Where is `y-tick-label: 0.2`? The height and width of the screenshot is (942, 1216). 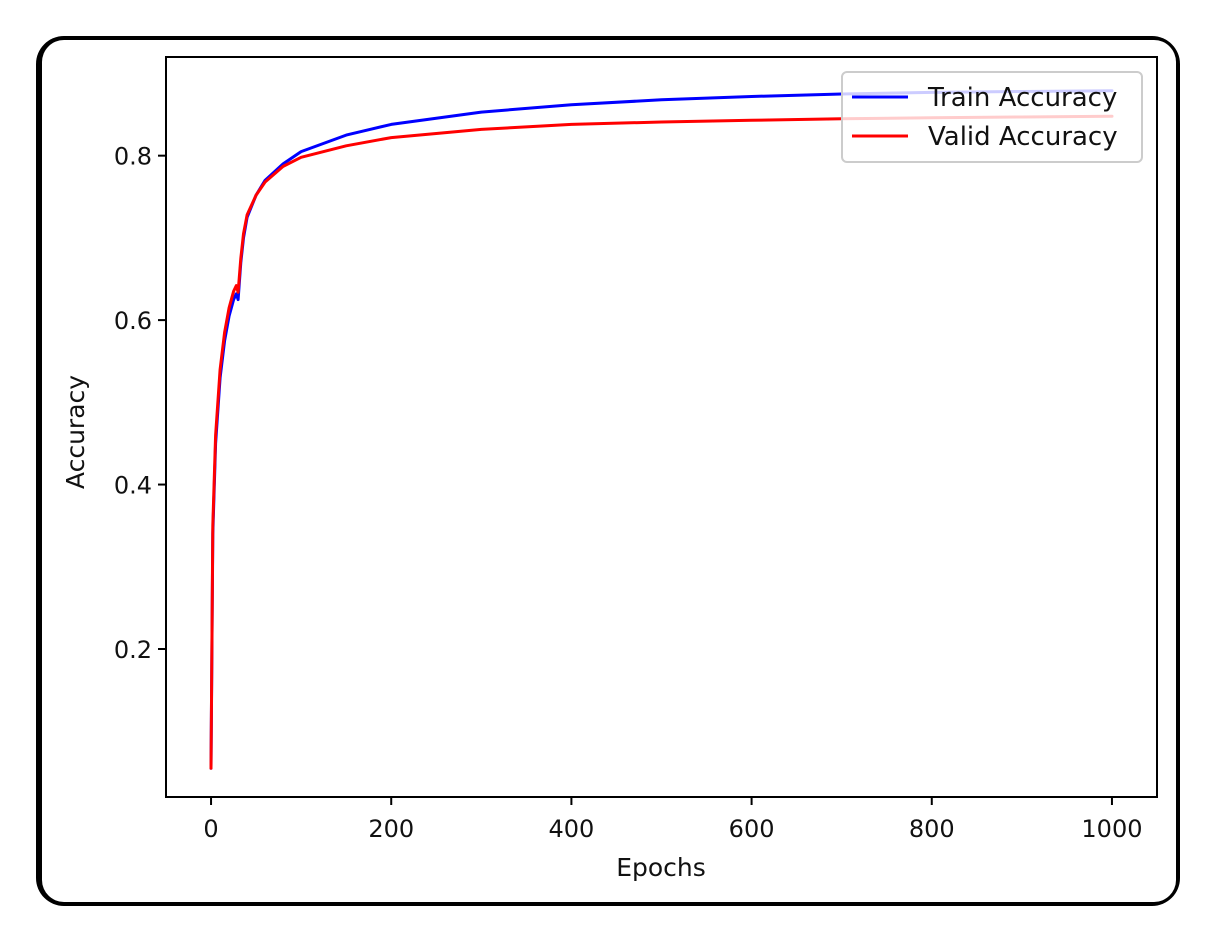
y-tick-label: 0.2 is located at coordinates (133, 650).